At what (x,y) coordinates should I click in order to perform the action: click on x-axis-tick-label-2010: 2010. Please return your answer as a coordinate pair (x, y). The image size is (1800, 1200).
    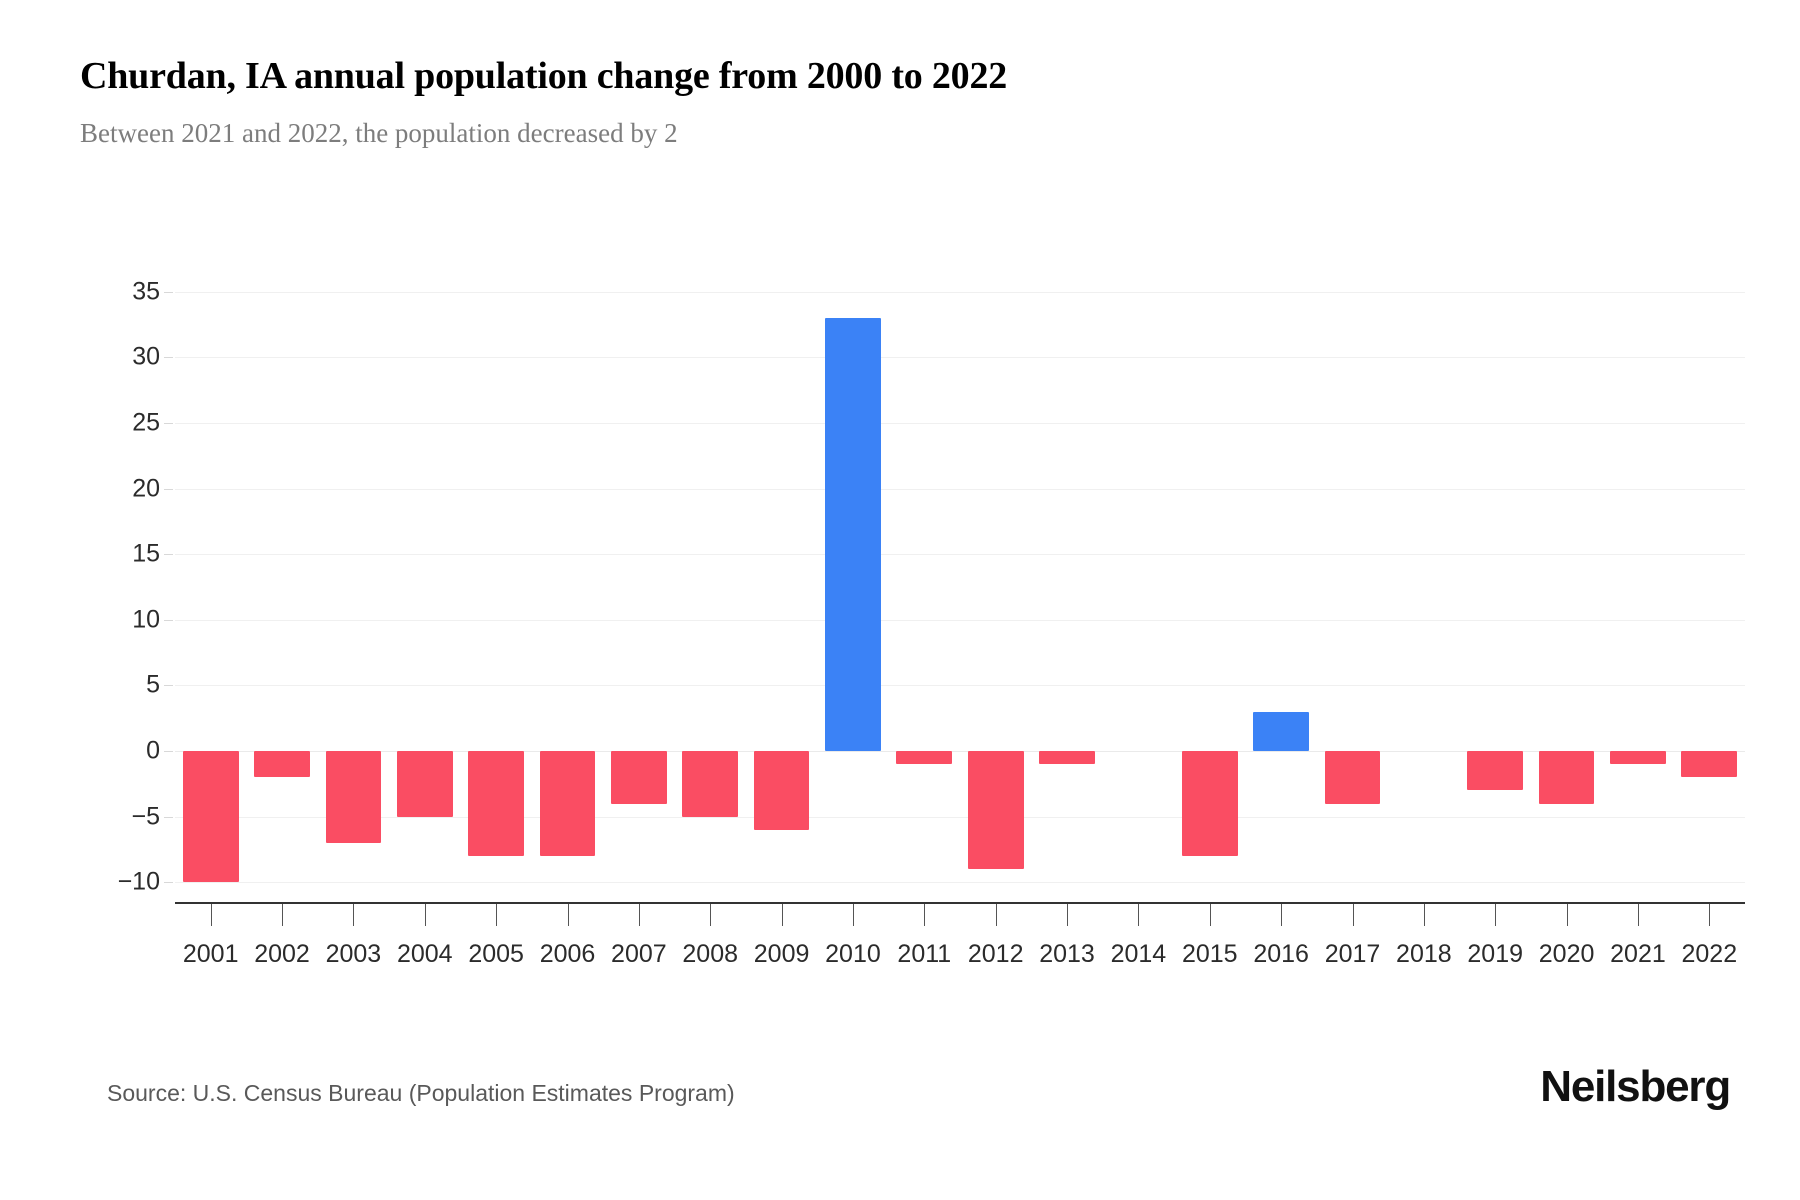
    Looking at the image, I should click on (853, 954).